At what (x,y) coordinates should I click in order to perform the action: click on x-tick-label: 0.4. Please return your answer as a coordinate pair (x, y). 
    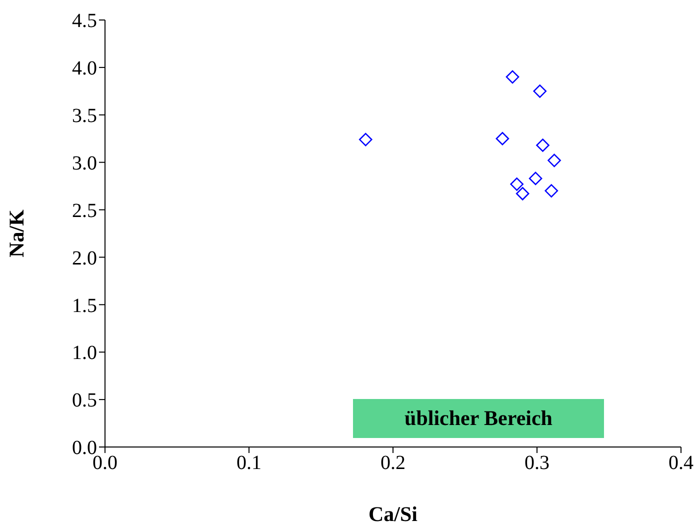
    Looking at the image, I should click on (681, 463).